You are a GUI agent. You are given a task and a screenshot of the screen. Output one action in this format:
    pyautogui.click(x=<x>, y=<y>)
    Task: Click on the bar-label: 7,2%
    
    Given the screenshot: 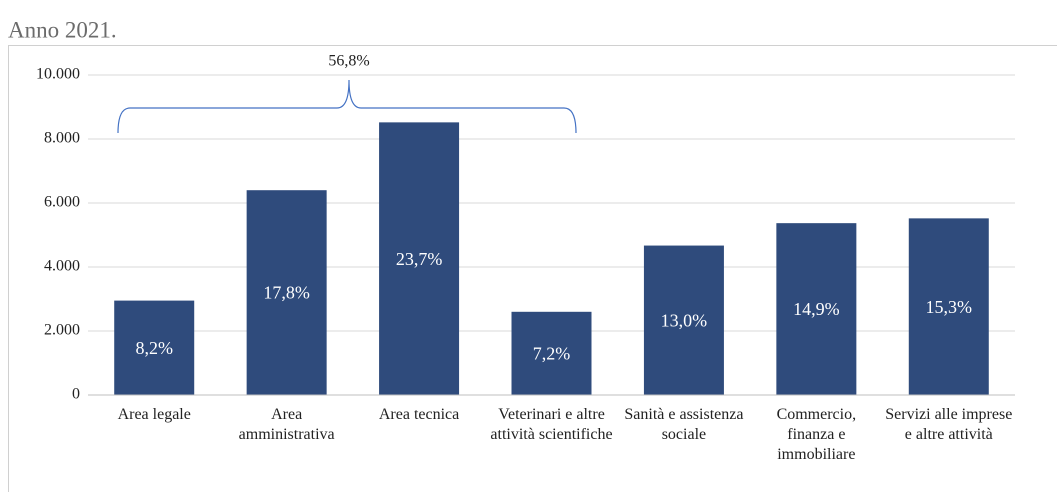 What is the action you would take?
    pyautogui.click(x=552, y=354)
    